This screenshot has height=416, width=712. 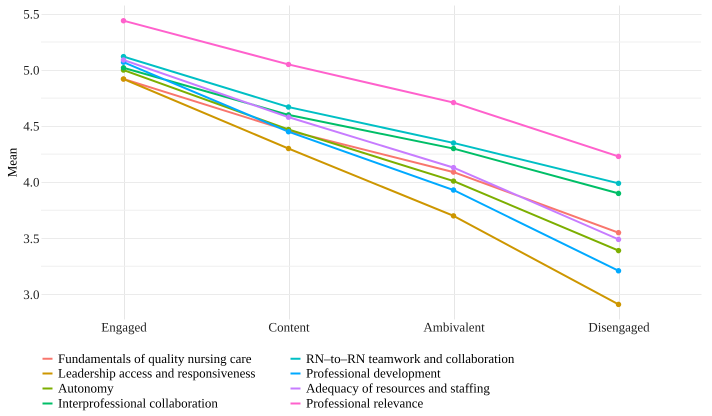 I want to click on legend-label: Leadership access and responsiveness, so click(x=157, y=373).